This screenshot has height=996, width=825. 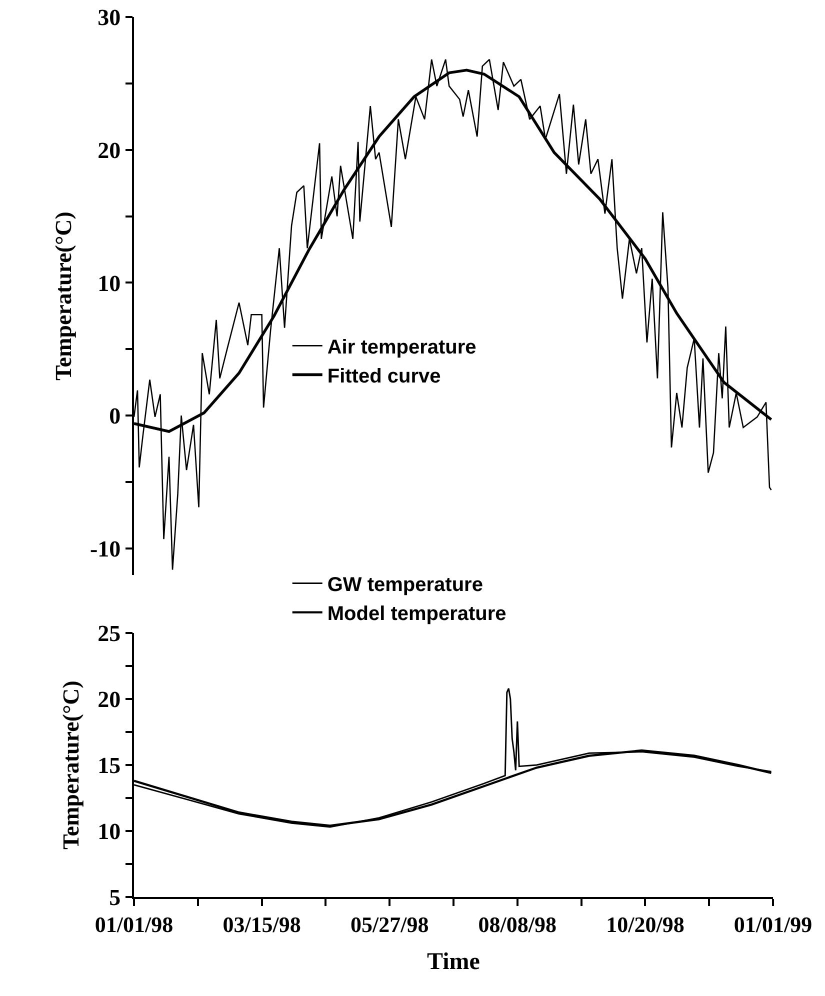 I want to click on y-tick-label: -10, so click(x=105, y=549).